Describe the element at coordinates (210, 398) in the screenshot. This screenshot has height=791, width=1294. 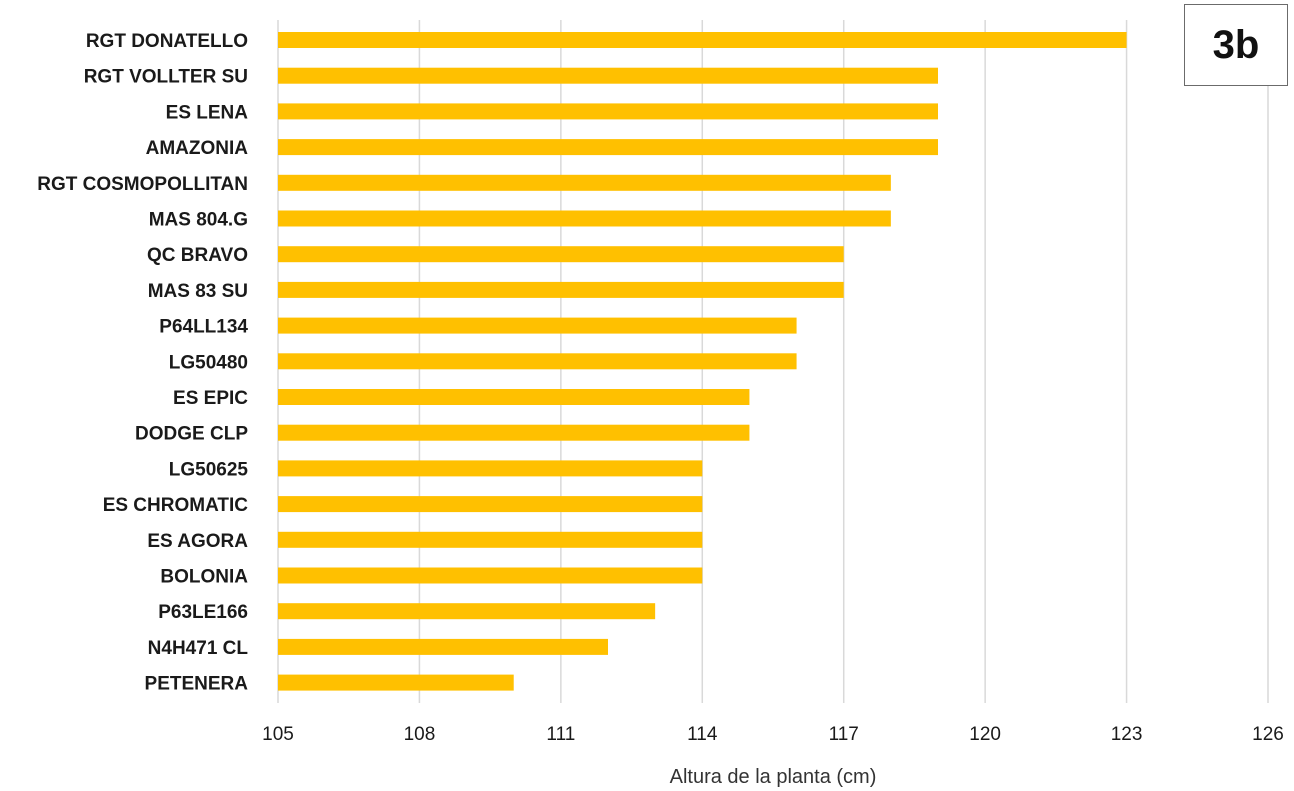
I see `category-label: ES EPIC` at that location.